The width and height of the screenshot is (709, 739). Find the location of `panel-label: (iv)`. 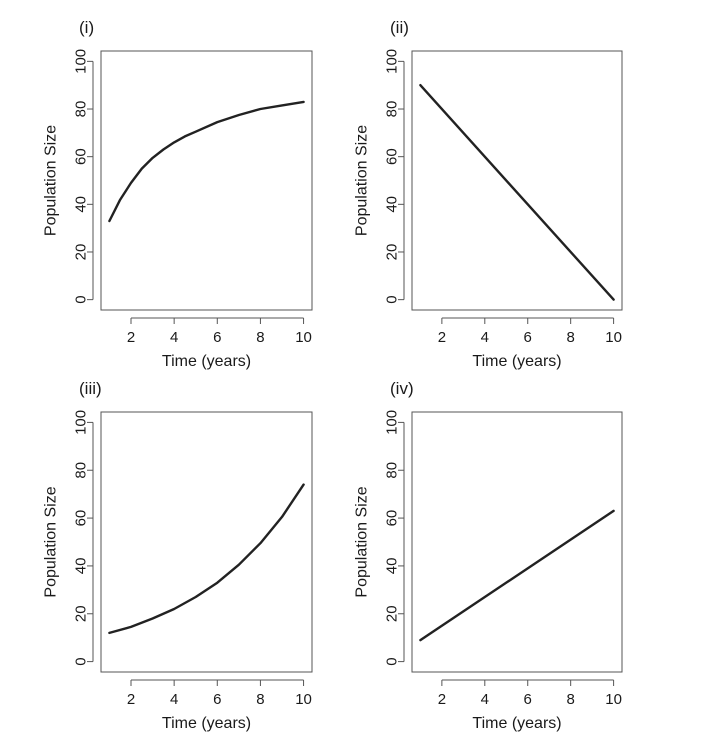

panel-label: (iv) is located at coordinates (402, 388).